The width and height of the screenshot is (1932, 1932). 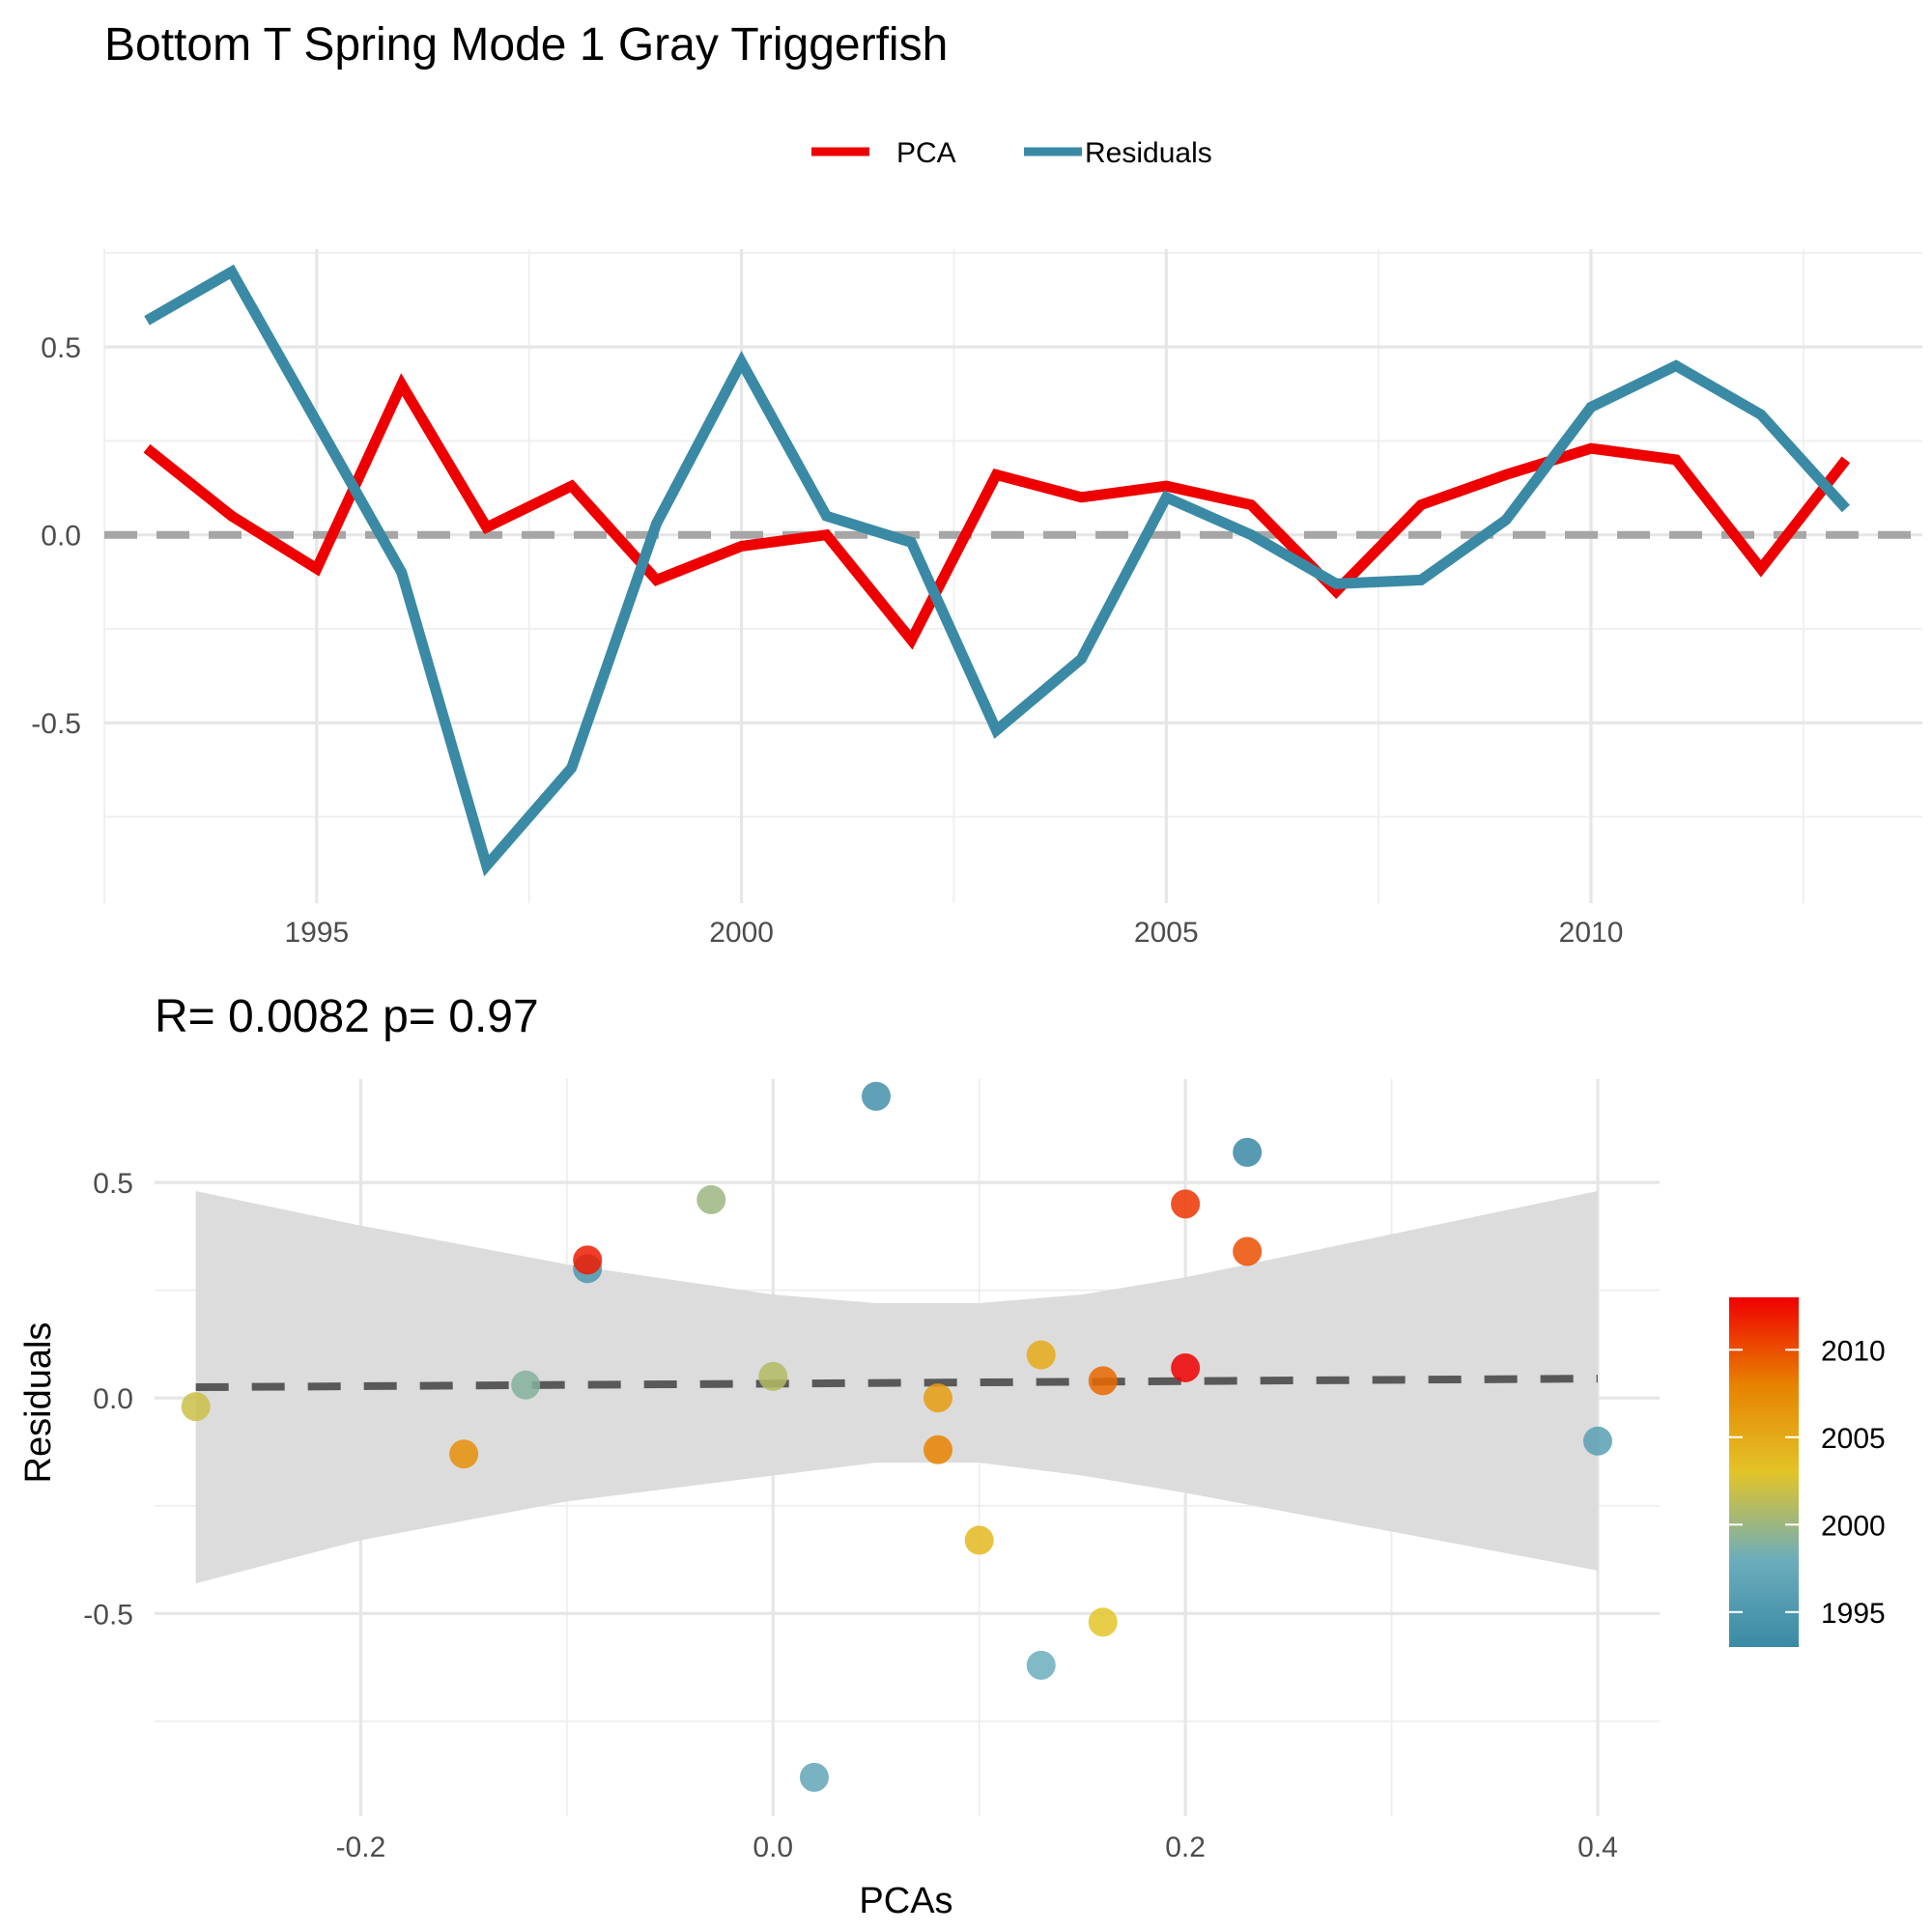 I want to click on colorbar: 1995 2000 2005 2010, so click(x=1807, y=1472).